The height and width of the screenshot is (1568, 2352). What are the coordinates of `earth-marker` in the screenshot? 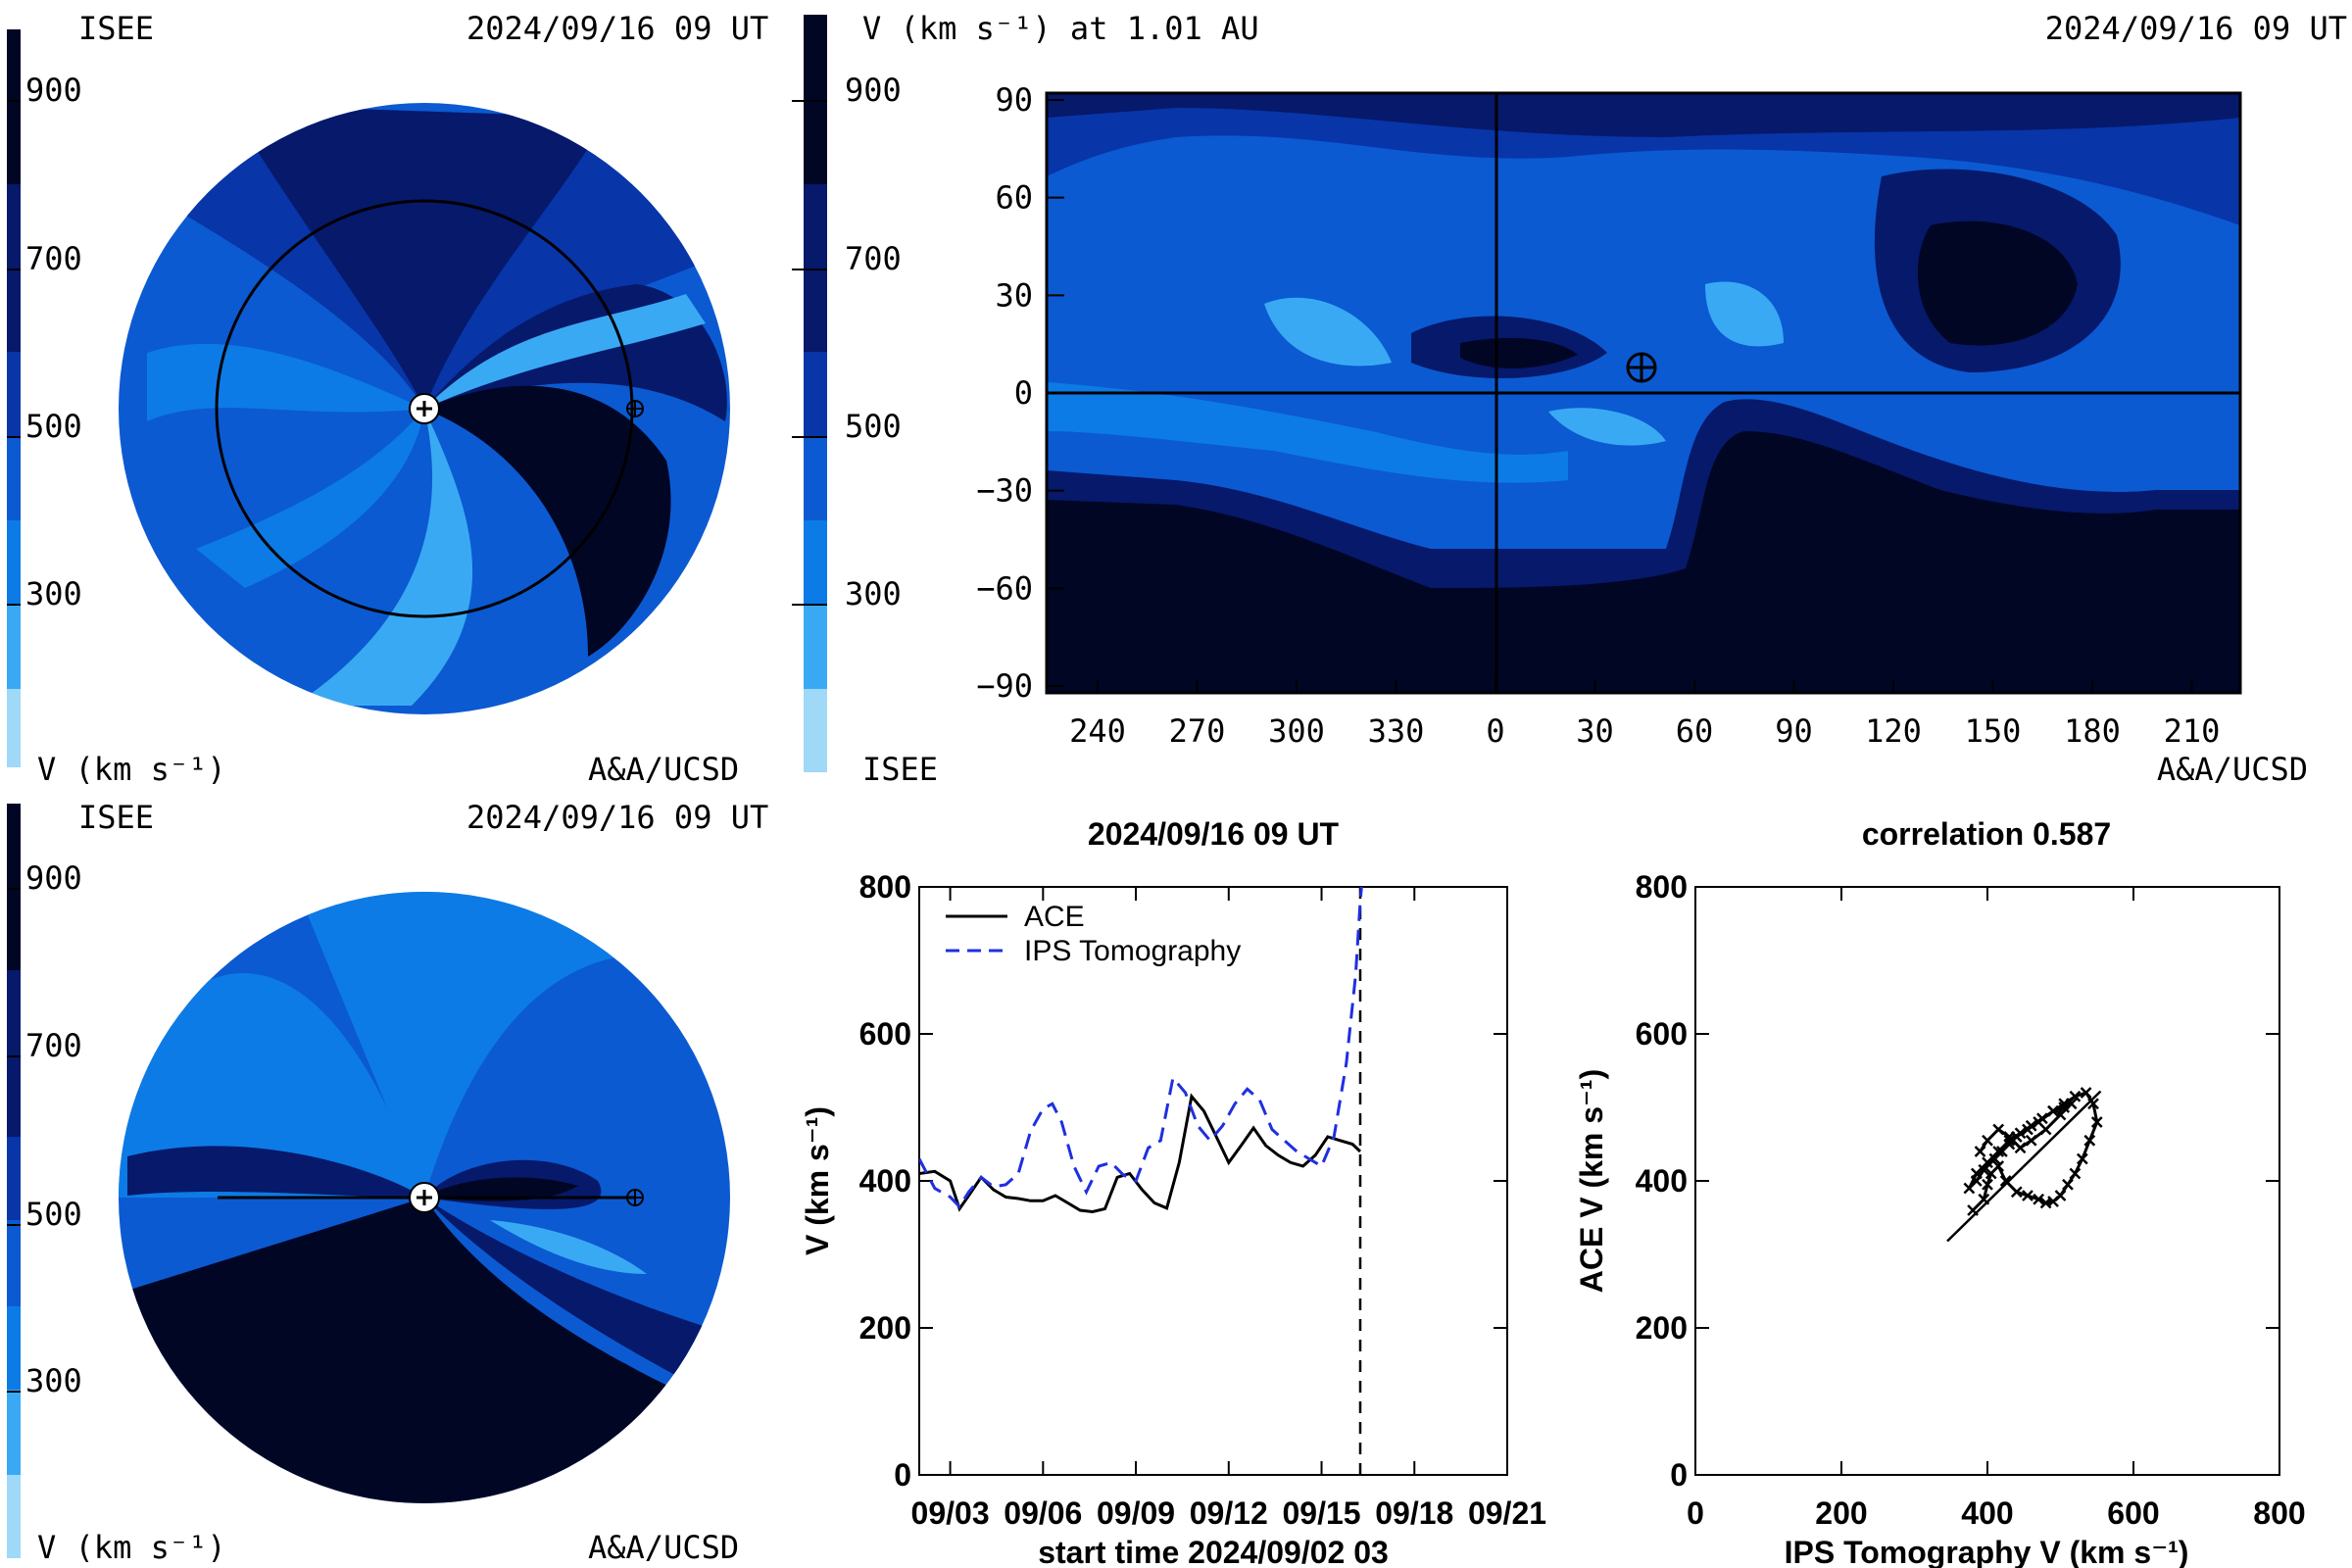 It's located at (635, 409).